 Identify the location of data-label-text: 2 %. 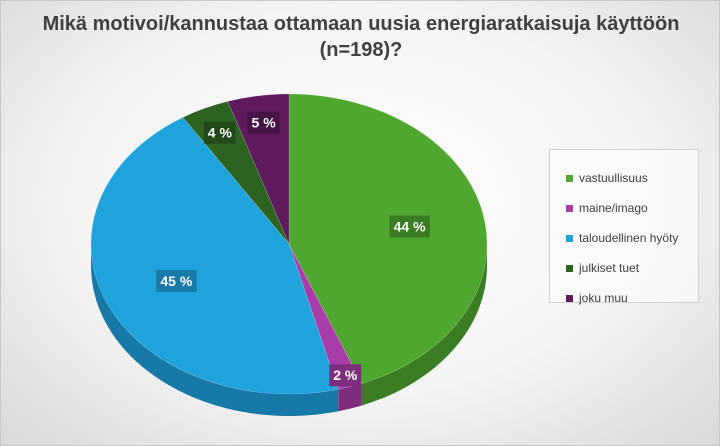
(345, 375).